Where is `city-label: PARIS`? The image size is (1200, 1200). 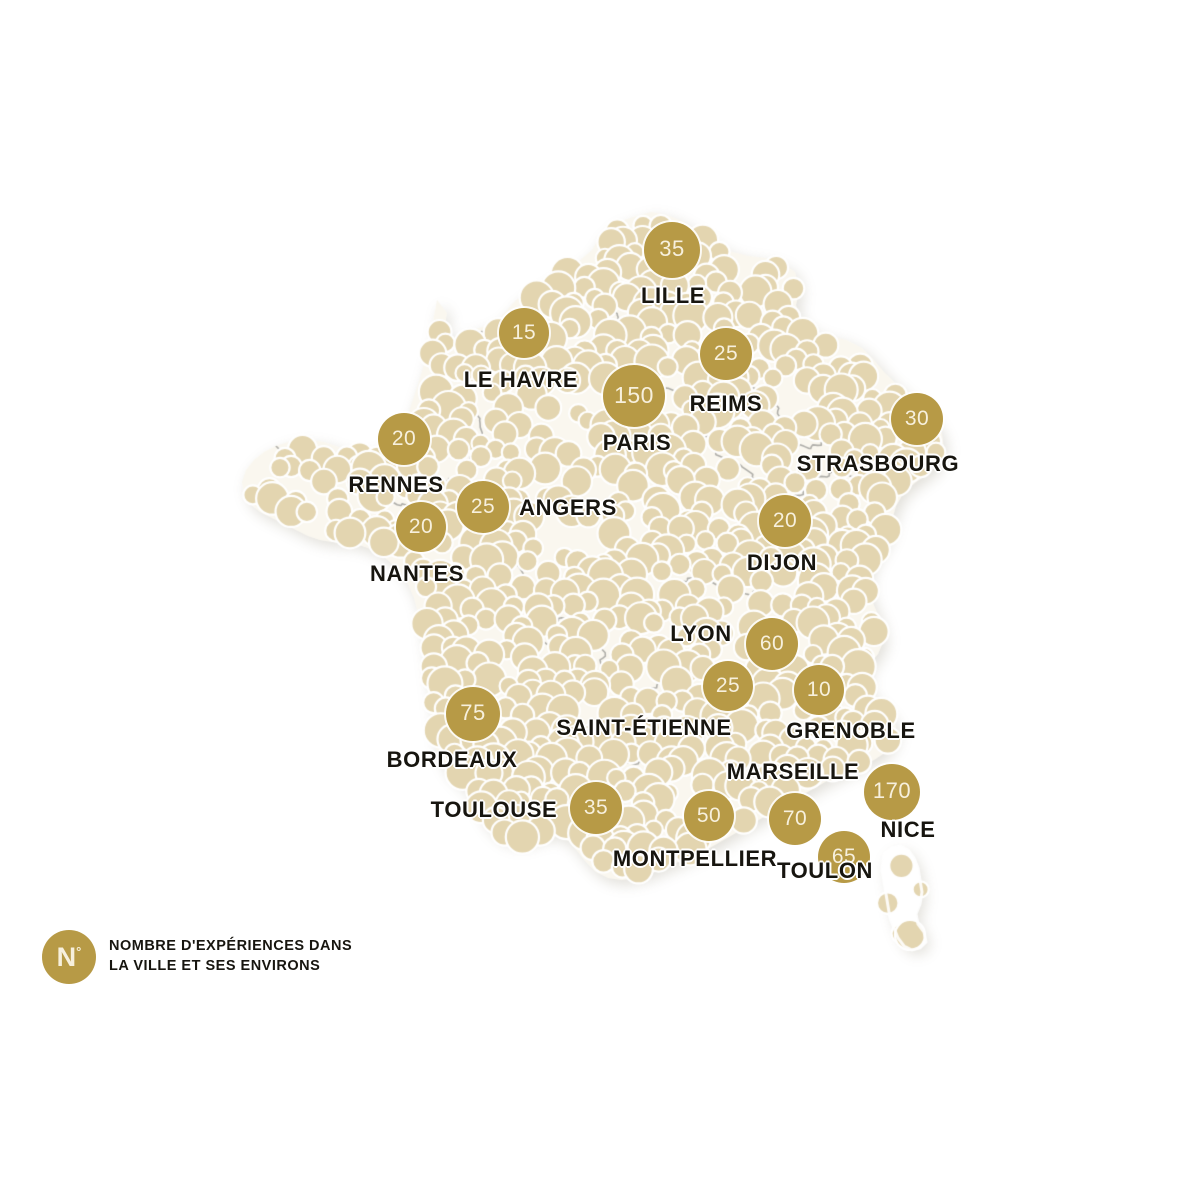 city-label: PARIS is located at coordinates (637, 442).